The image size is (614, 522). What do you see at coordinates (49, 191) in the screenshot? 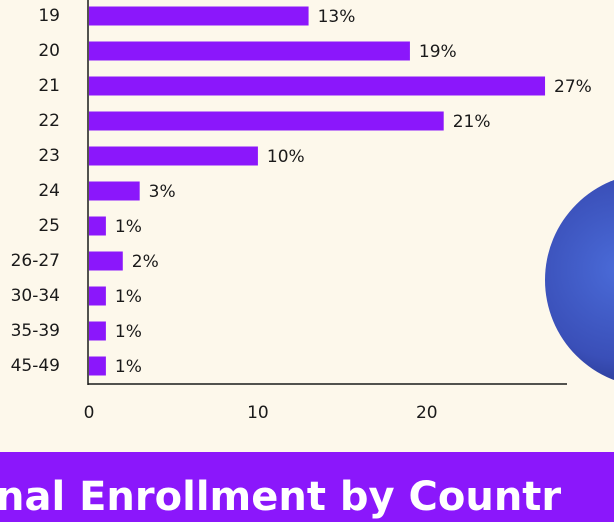
I see `y-tick-label: 24` at bounding box center [49, 191].